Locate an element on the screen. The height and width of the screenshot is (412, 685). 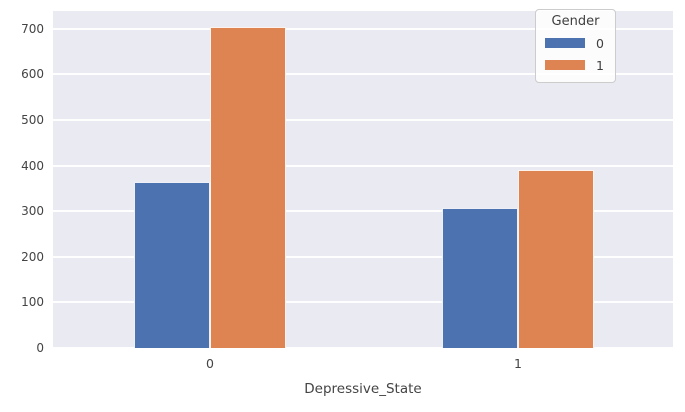
y-tick-label-700: 700 is located at coordinates (32, 28).